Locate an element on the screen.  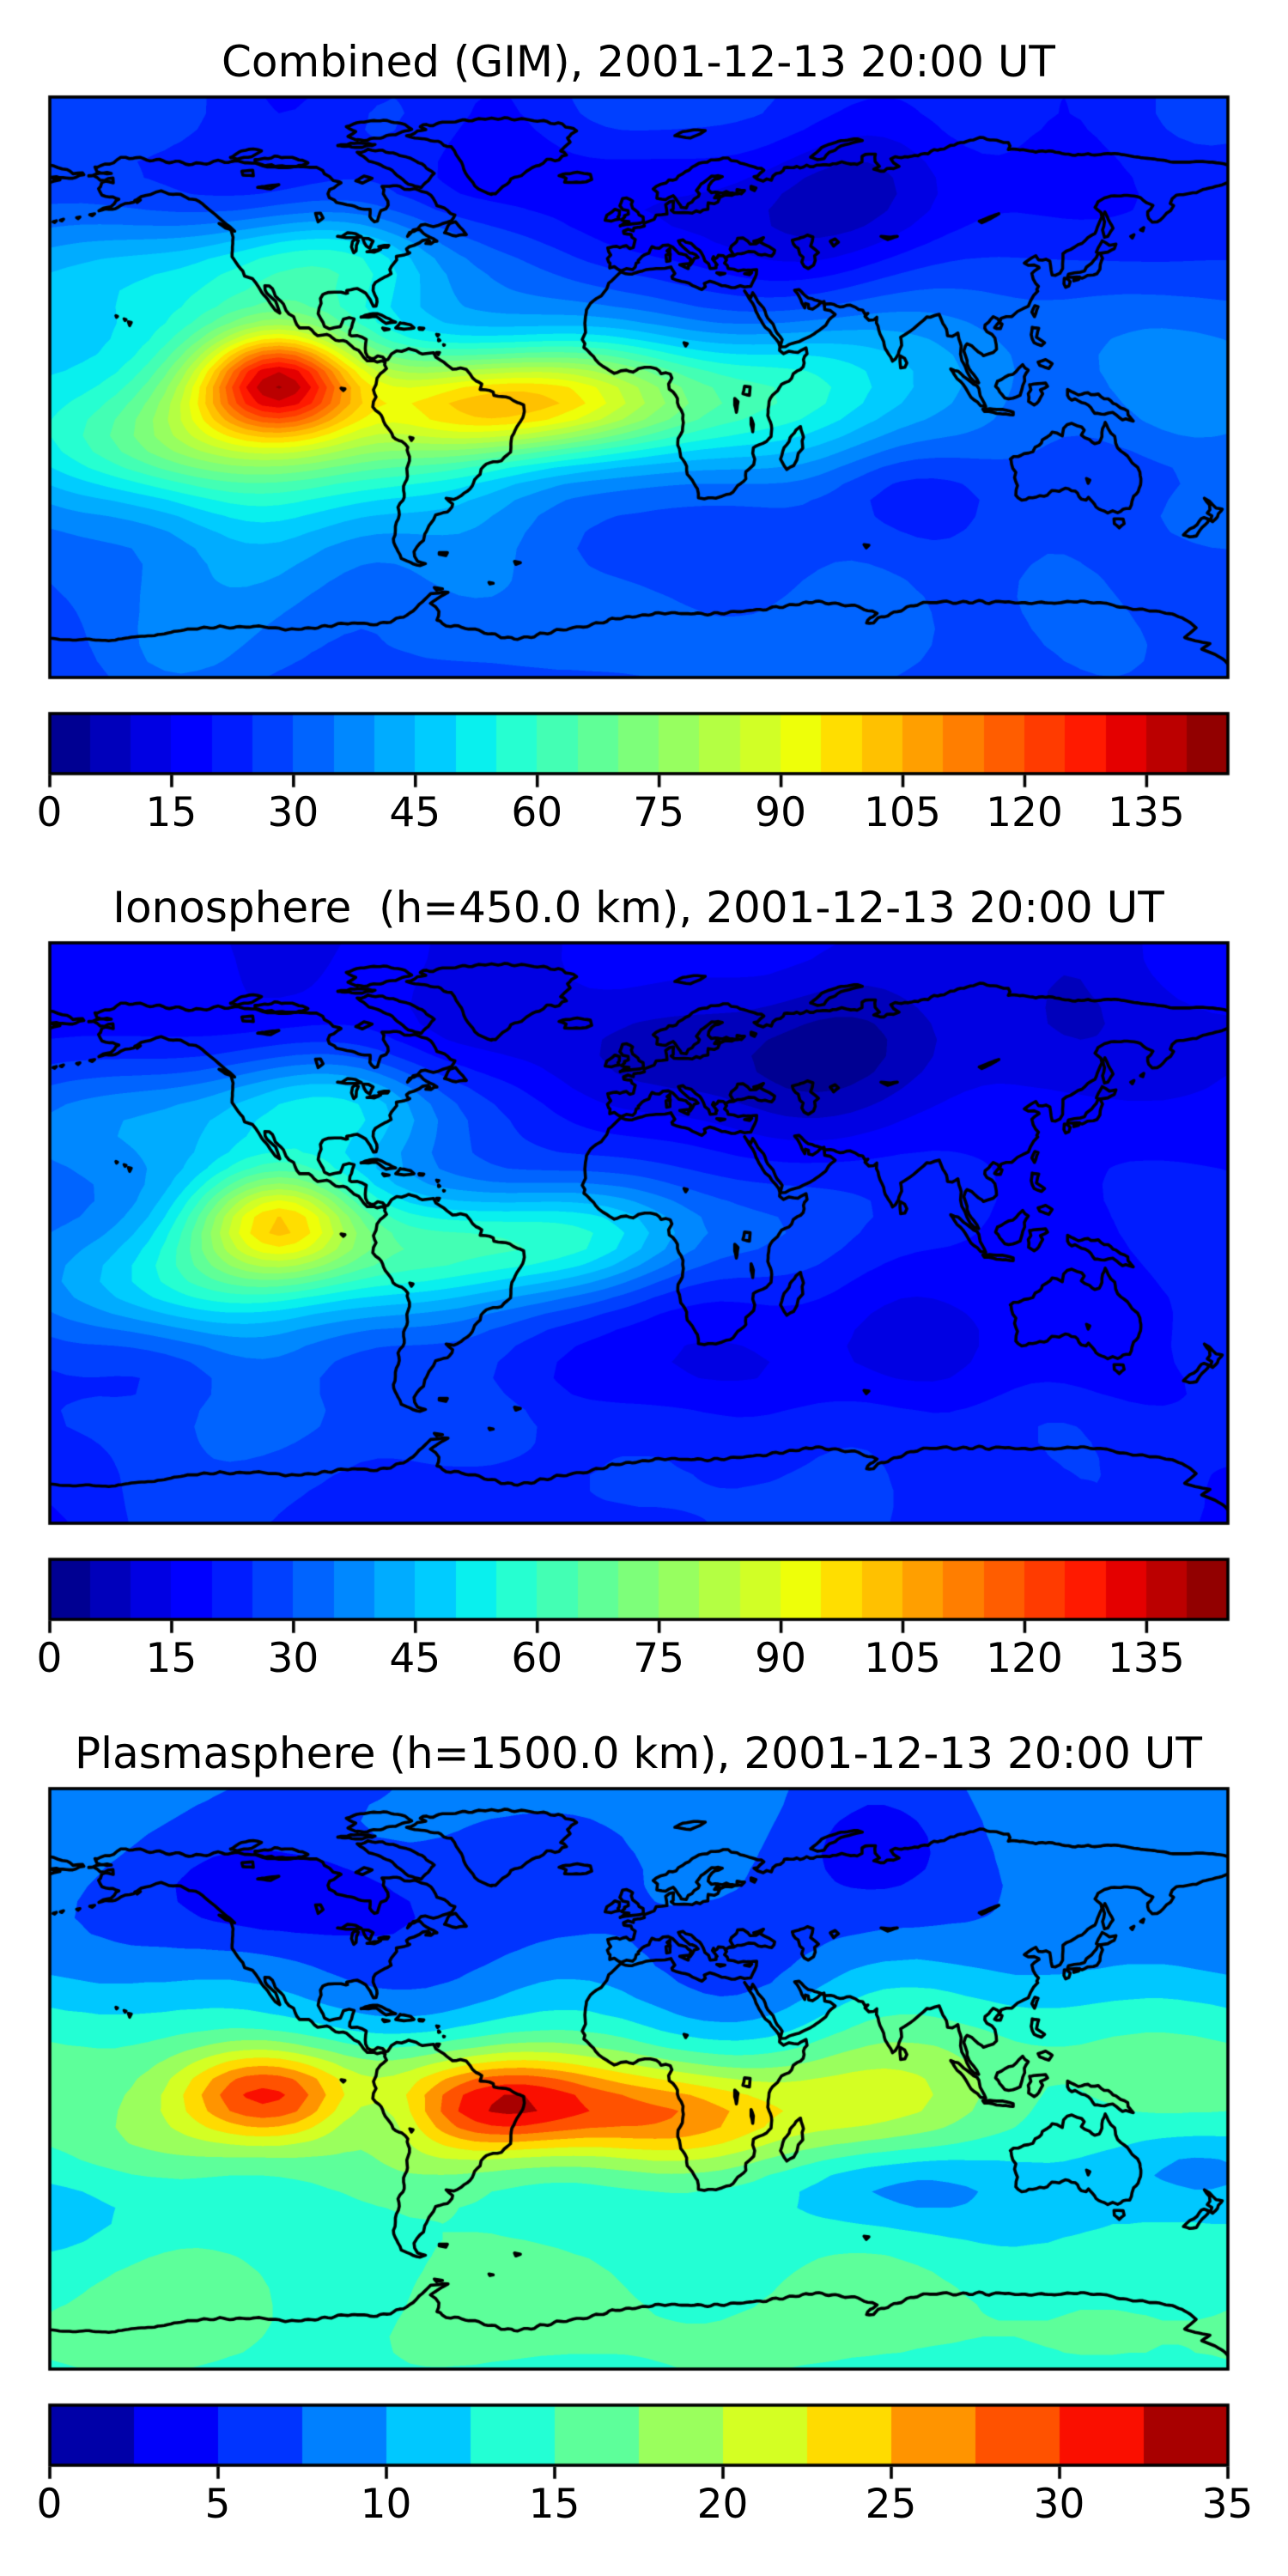
colorbar-tick-label: 35 is located at coordinates (1228, 2504).